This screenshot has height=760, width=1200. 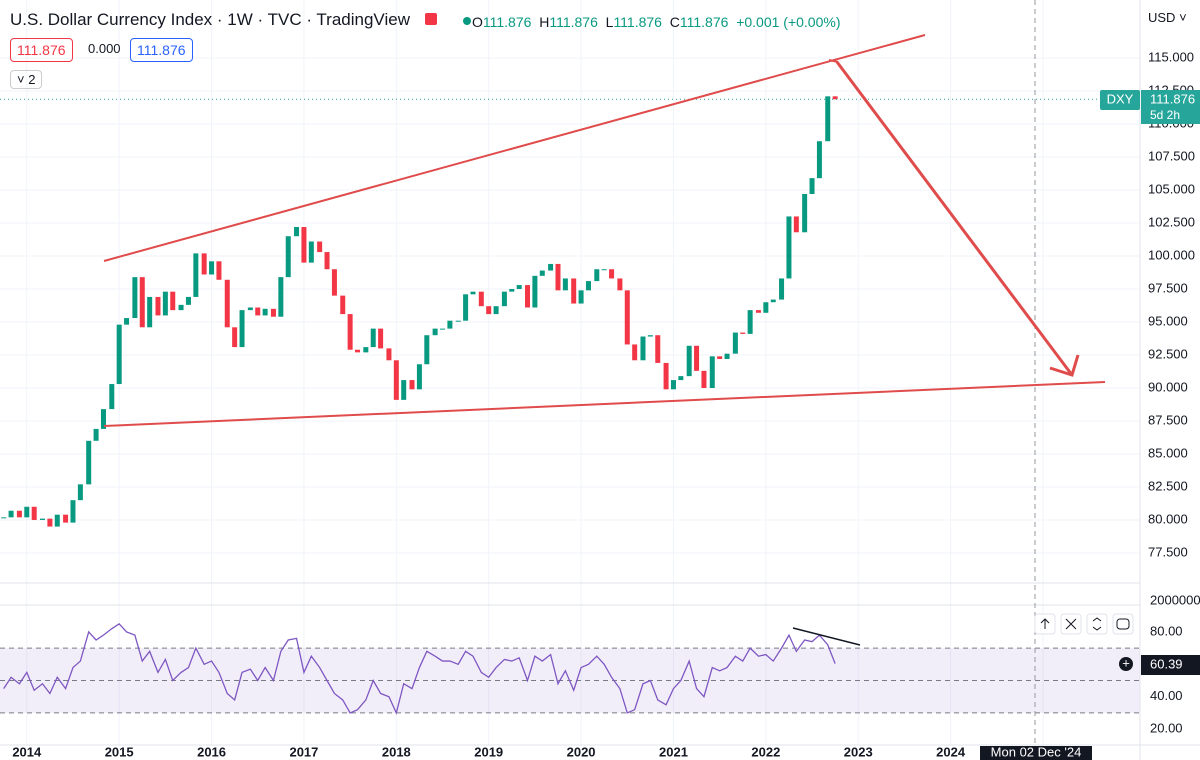 I want to click on rsi-tick-label: 20.00, so click(x=1166, y=728).